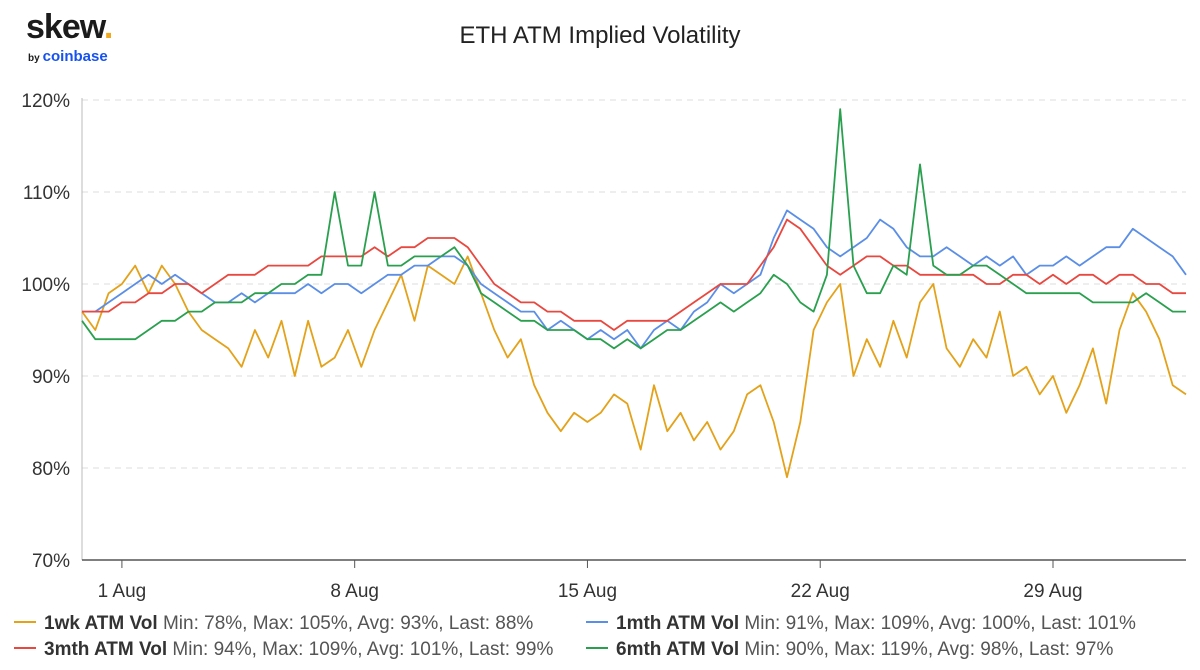 Image resolution: width=1200 pixels, height=670 pixels. What do you see at coordinates (34, 58) in the screenshot?
I see `logo-by-text: by` at bounding box center [34, 58].